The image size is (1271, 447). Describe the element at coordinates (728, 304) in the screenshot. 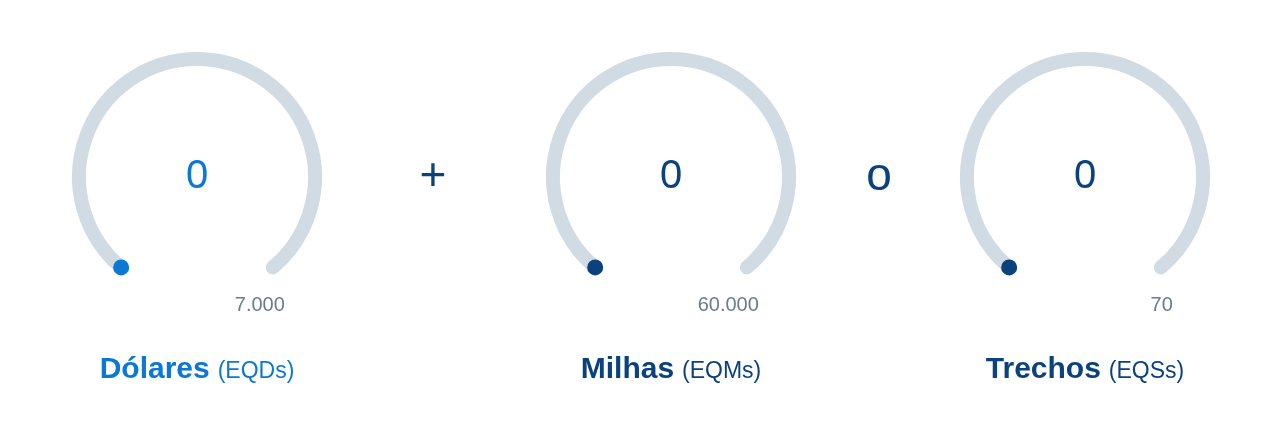

I see `data-label: 60.000` at that location.